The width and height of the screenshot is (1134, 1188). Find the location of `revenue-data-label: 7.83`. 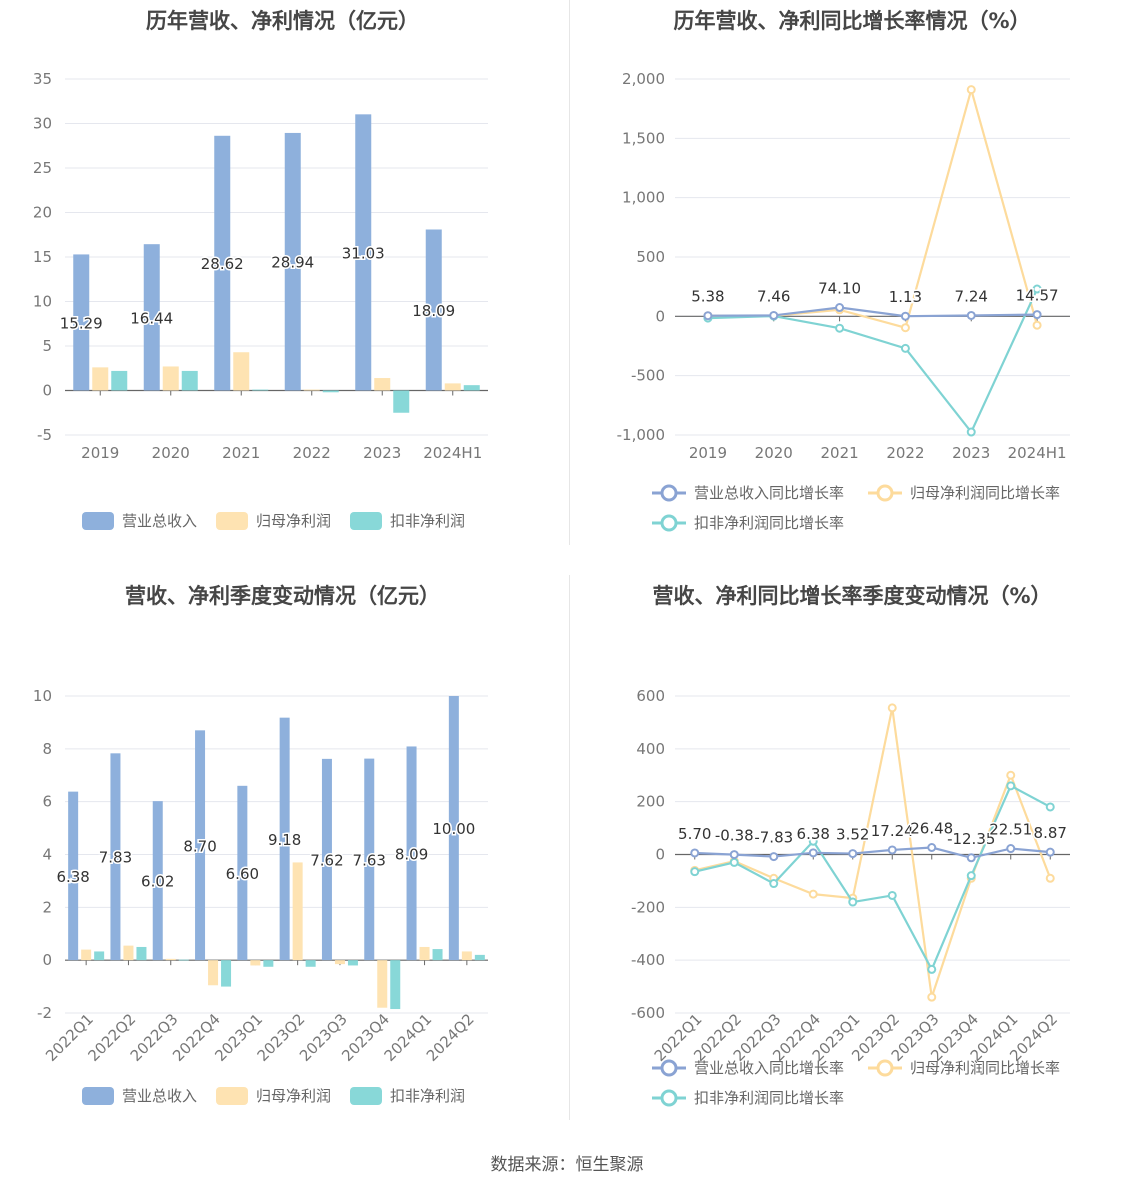

revenue-data-label: 7.83 is located at coordinates (115, 858).